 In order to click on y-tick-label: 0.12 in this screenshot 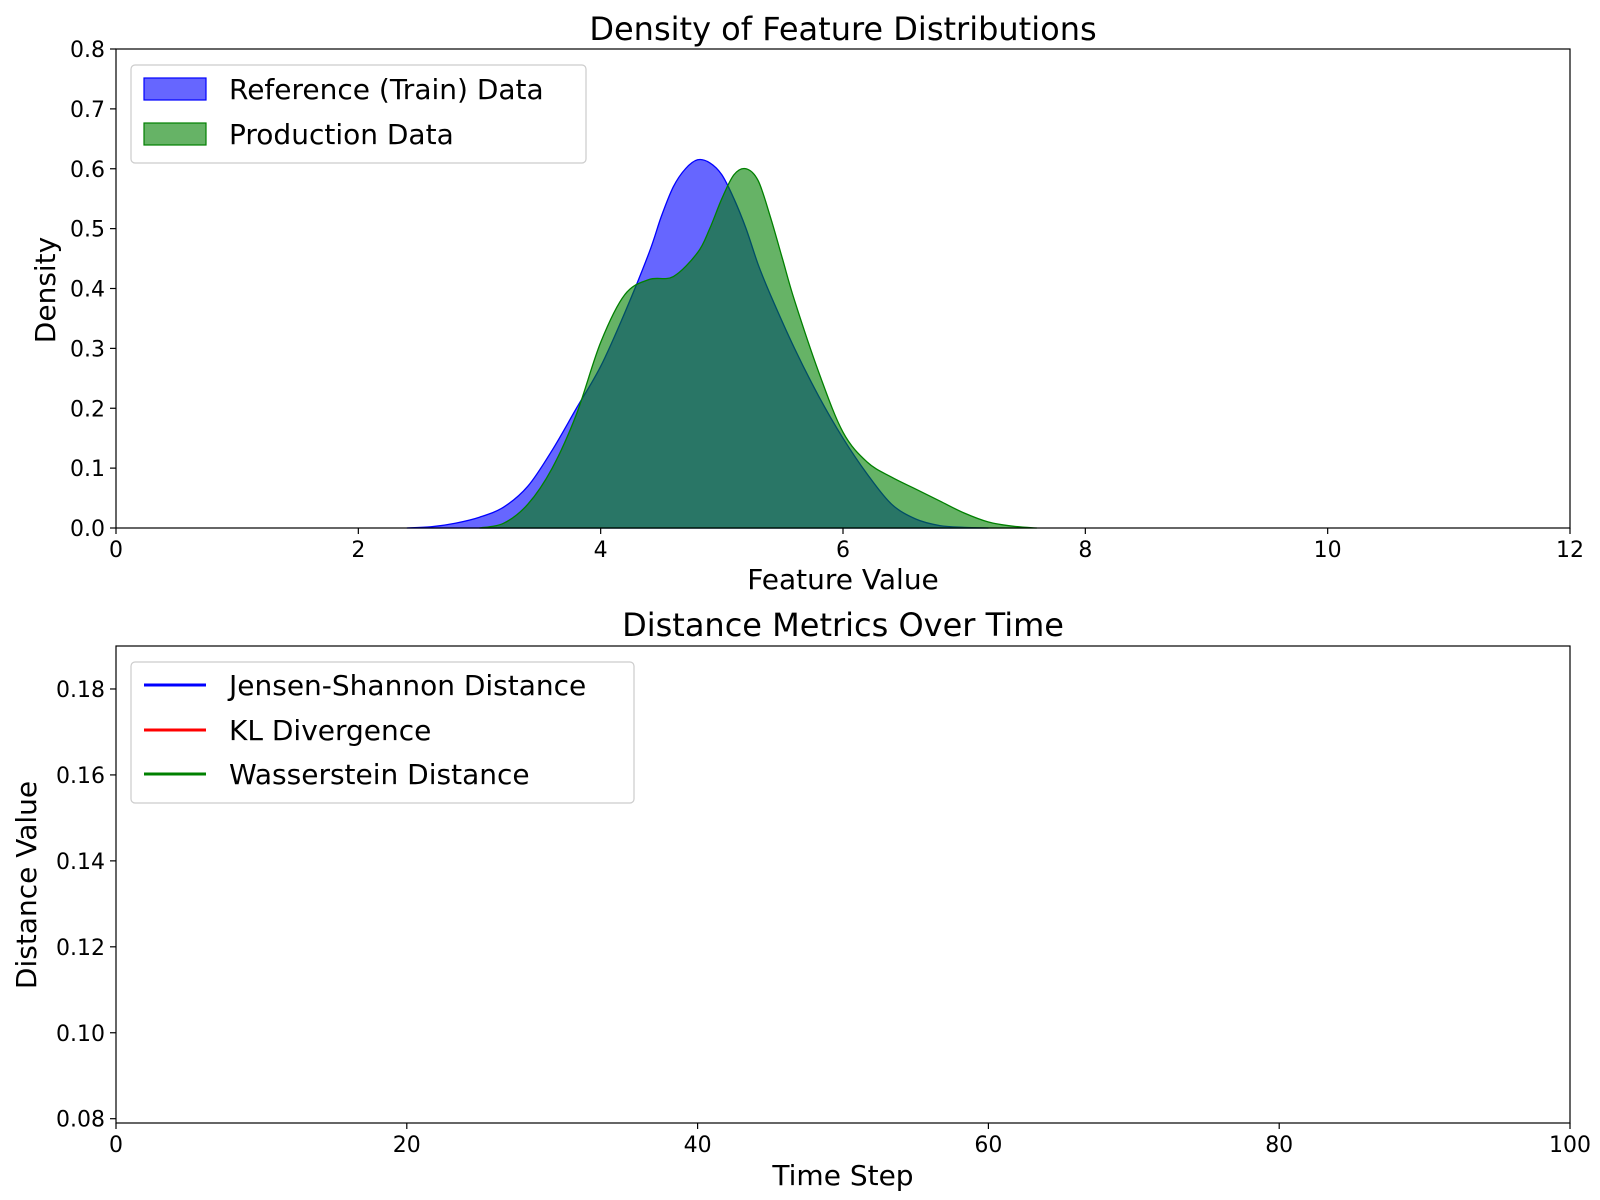, I will do `click(80, 948)`.